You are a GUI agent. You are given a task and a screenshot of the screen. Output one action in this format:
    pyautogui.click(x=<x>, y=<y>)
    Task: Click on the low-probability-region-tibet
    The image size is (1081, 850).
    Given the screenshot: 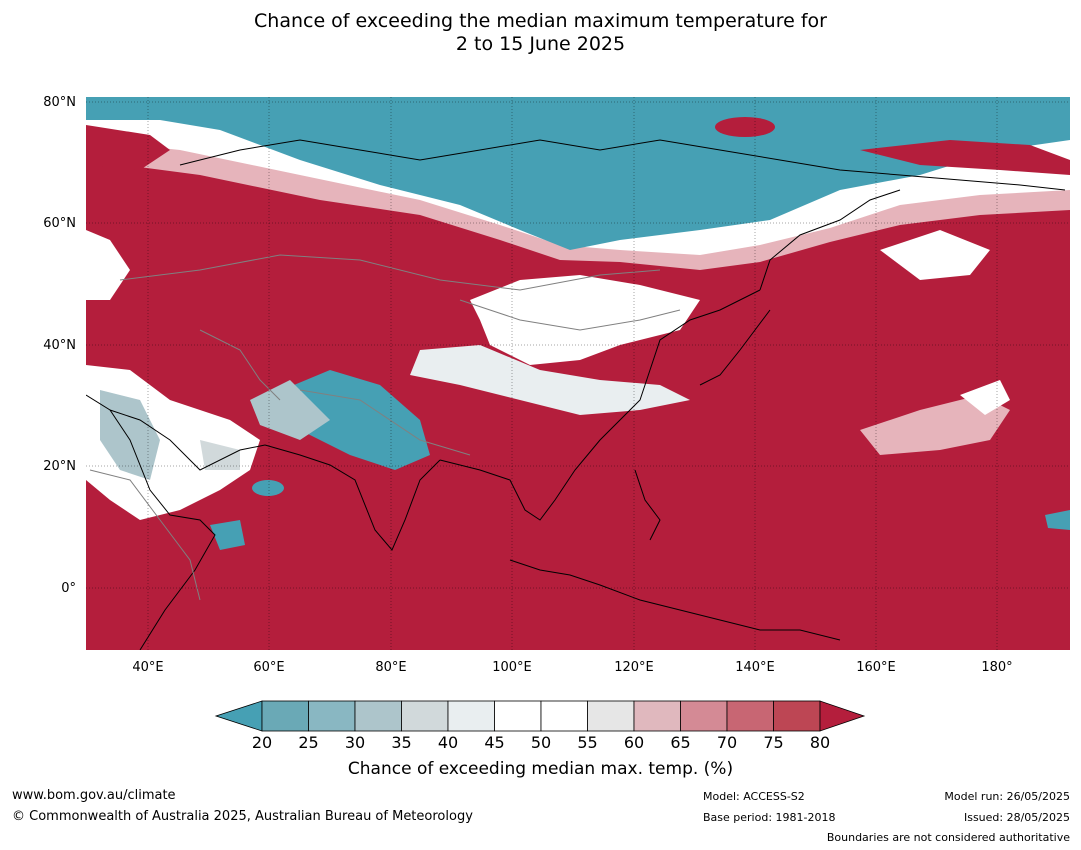 What is the action you would take?
    pyautogui.click(x=350, y=420)
    